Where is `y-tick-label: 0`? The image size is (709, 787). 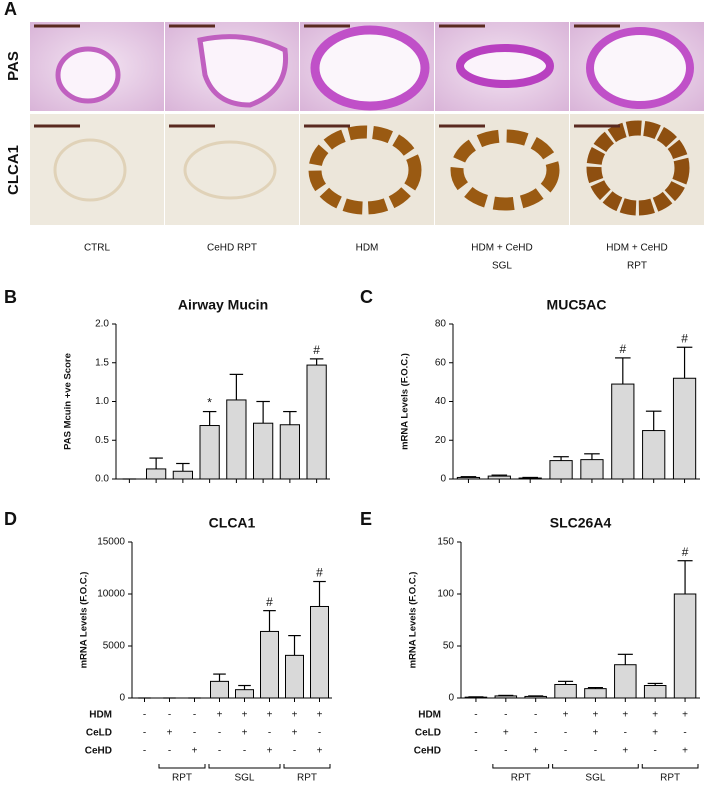
y-tick-label: 0 is located at coordinates (122, 698).